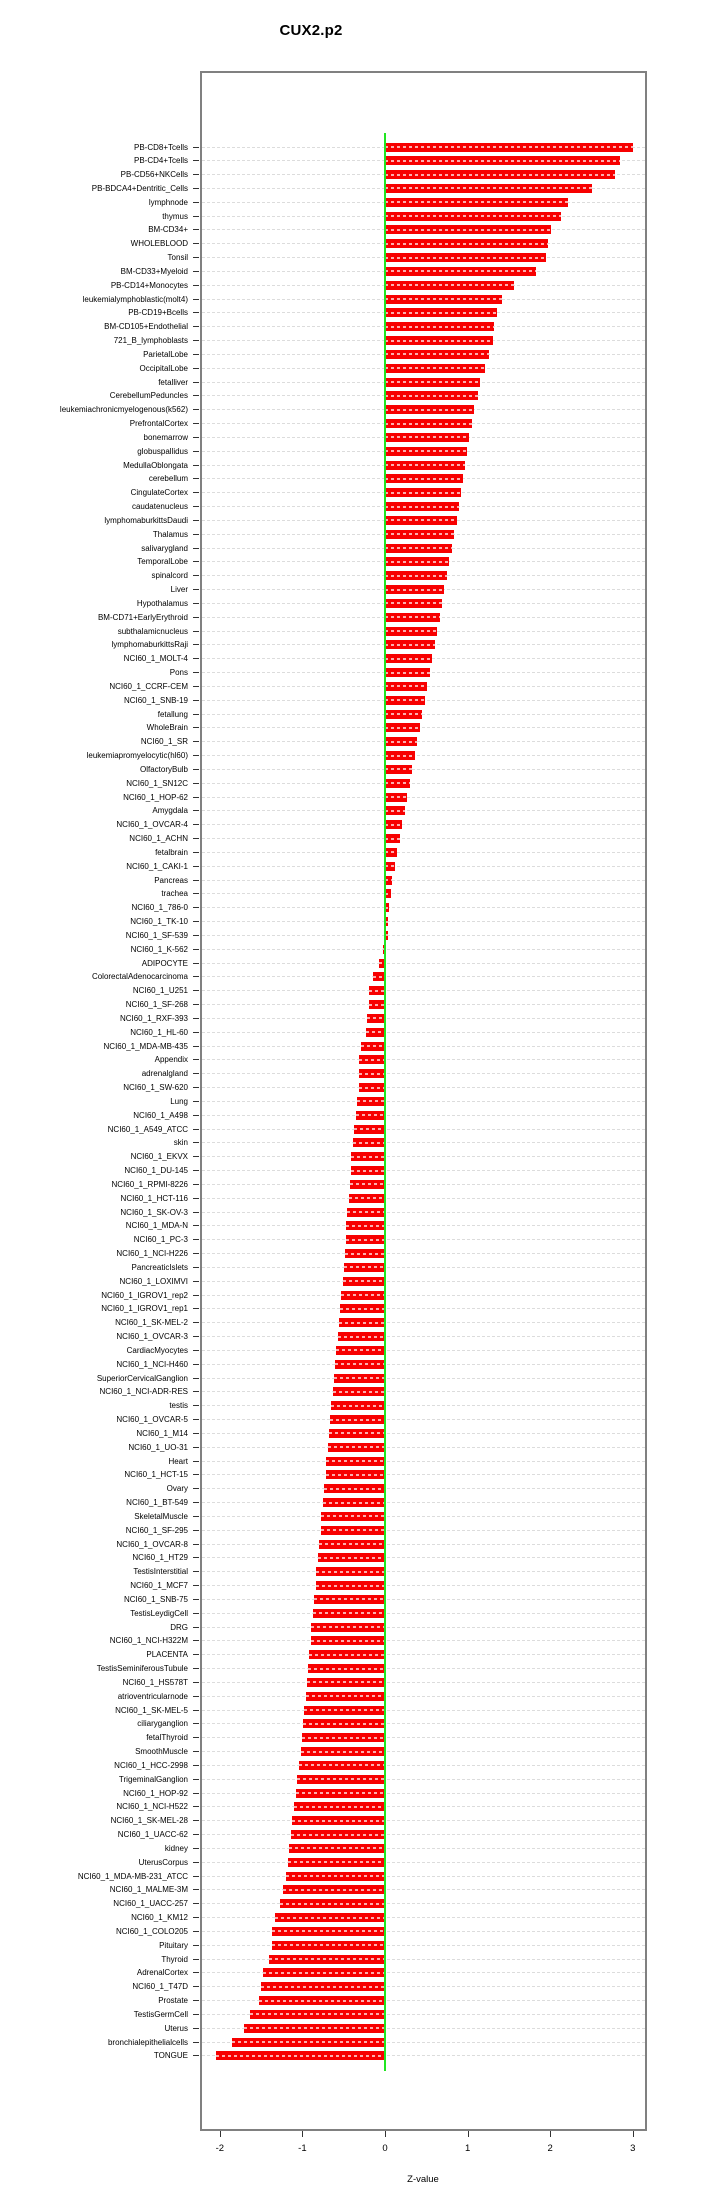 The width and height of the screenshot is (720, 2205). I want to click on category-label: NCI60_1_A498, so click(160, 1115).